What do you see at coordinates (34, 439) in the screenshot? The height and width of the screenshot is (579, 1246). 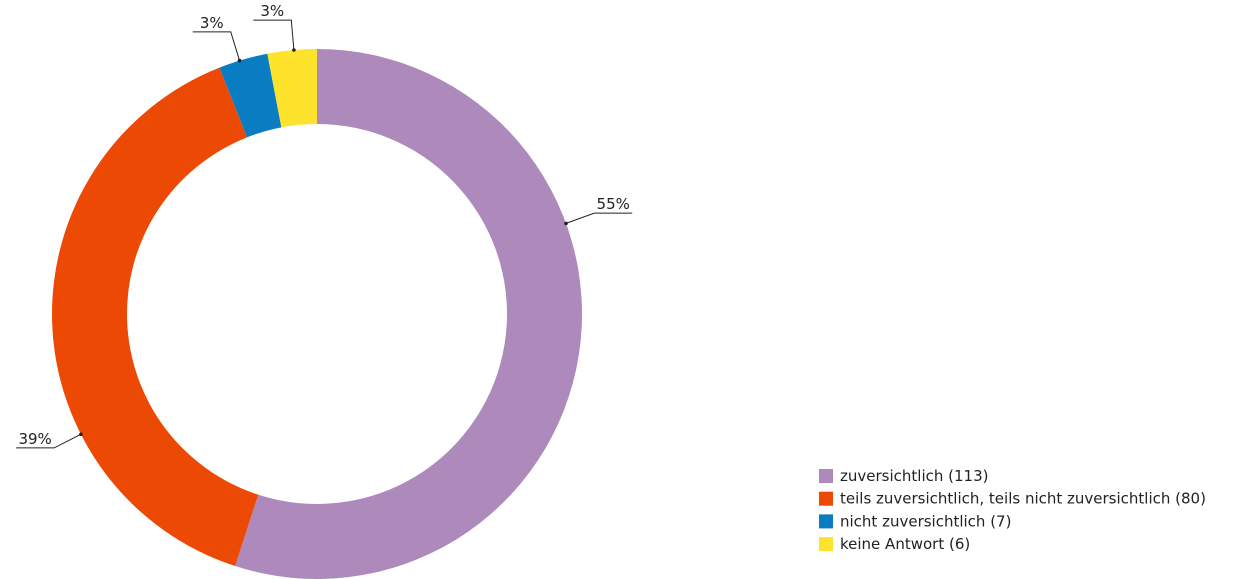 I see `data-label: 39%` at bounding box center [34, 439].